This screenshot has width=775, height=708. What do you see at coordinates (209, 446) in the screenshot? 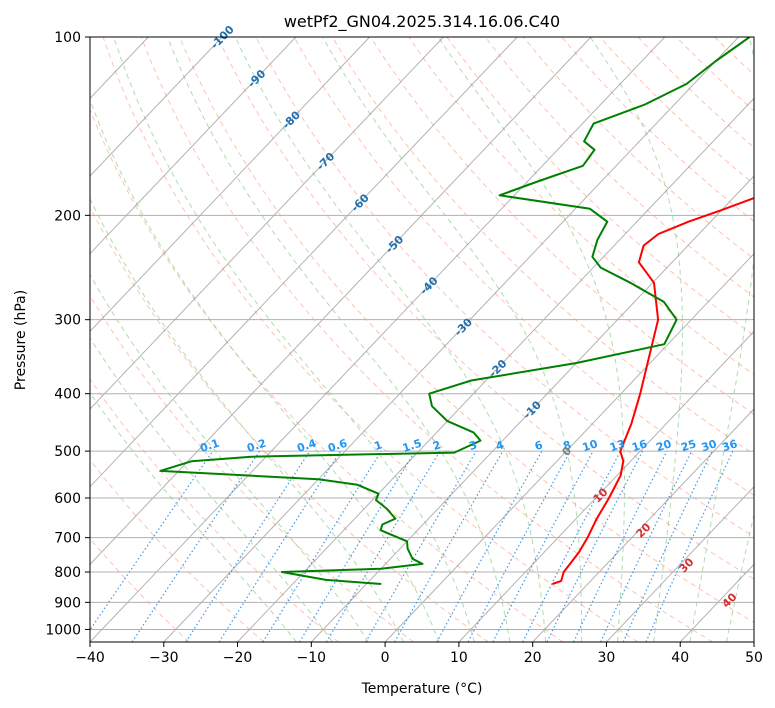
I see `mixing-ratio-label: 0.1` at bounding box center [209, 446].